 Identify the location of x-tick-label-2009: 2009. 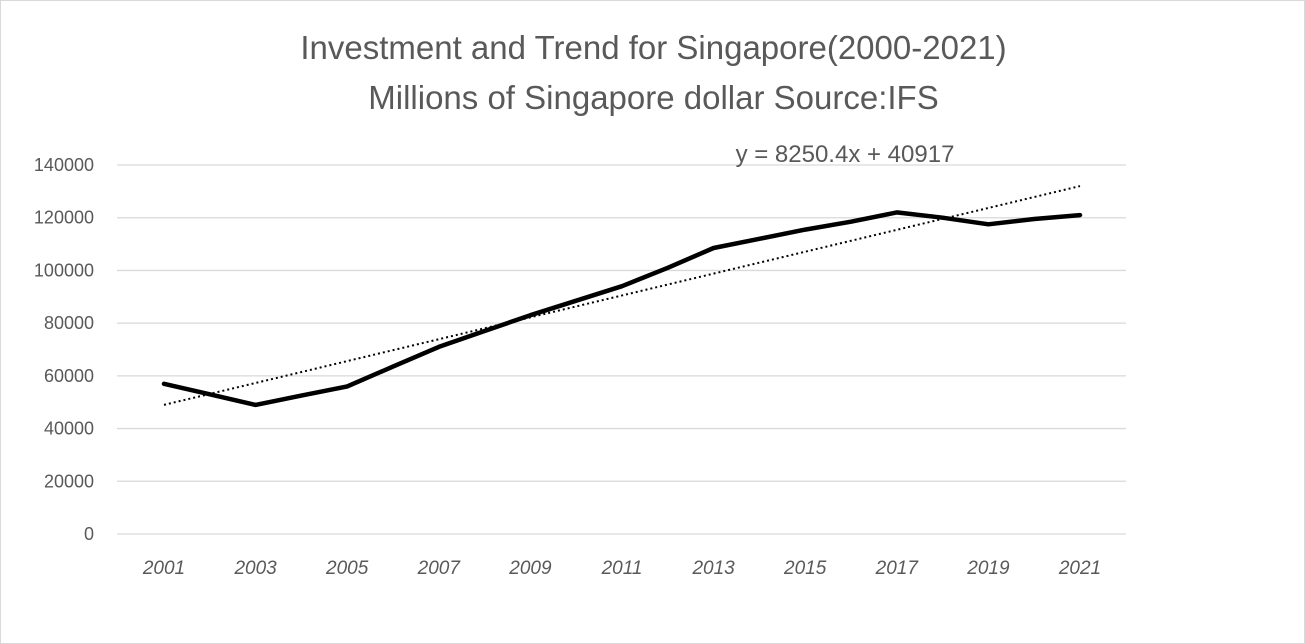
(530, 568).